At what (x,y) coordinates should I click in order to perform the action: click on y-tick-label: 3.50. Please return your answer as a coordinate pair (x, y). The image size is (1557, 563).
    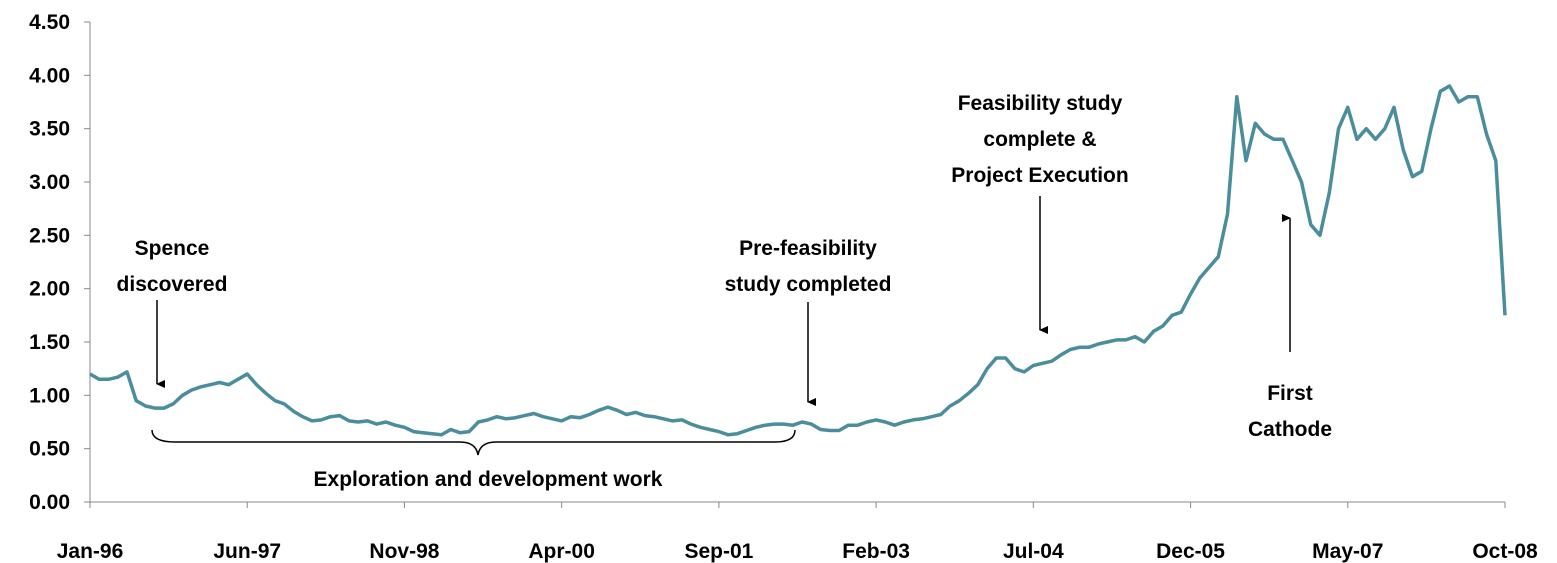
    Looking at the image, I should click on (49, 129).